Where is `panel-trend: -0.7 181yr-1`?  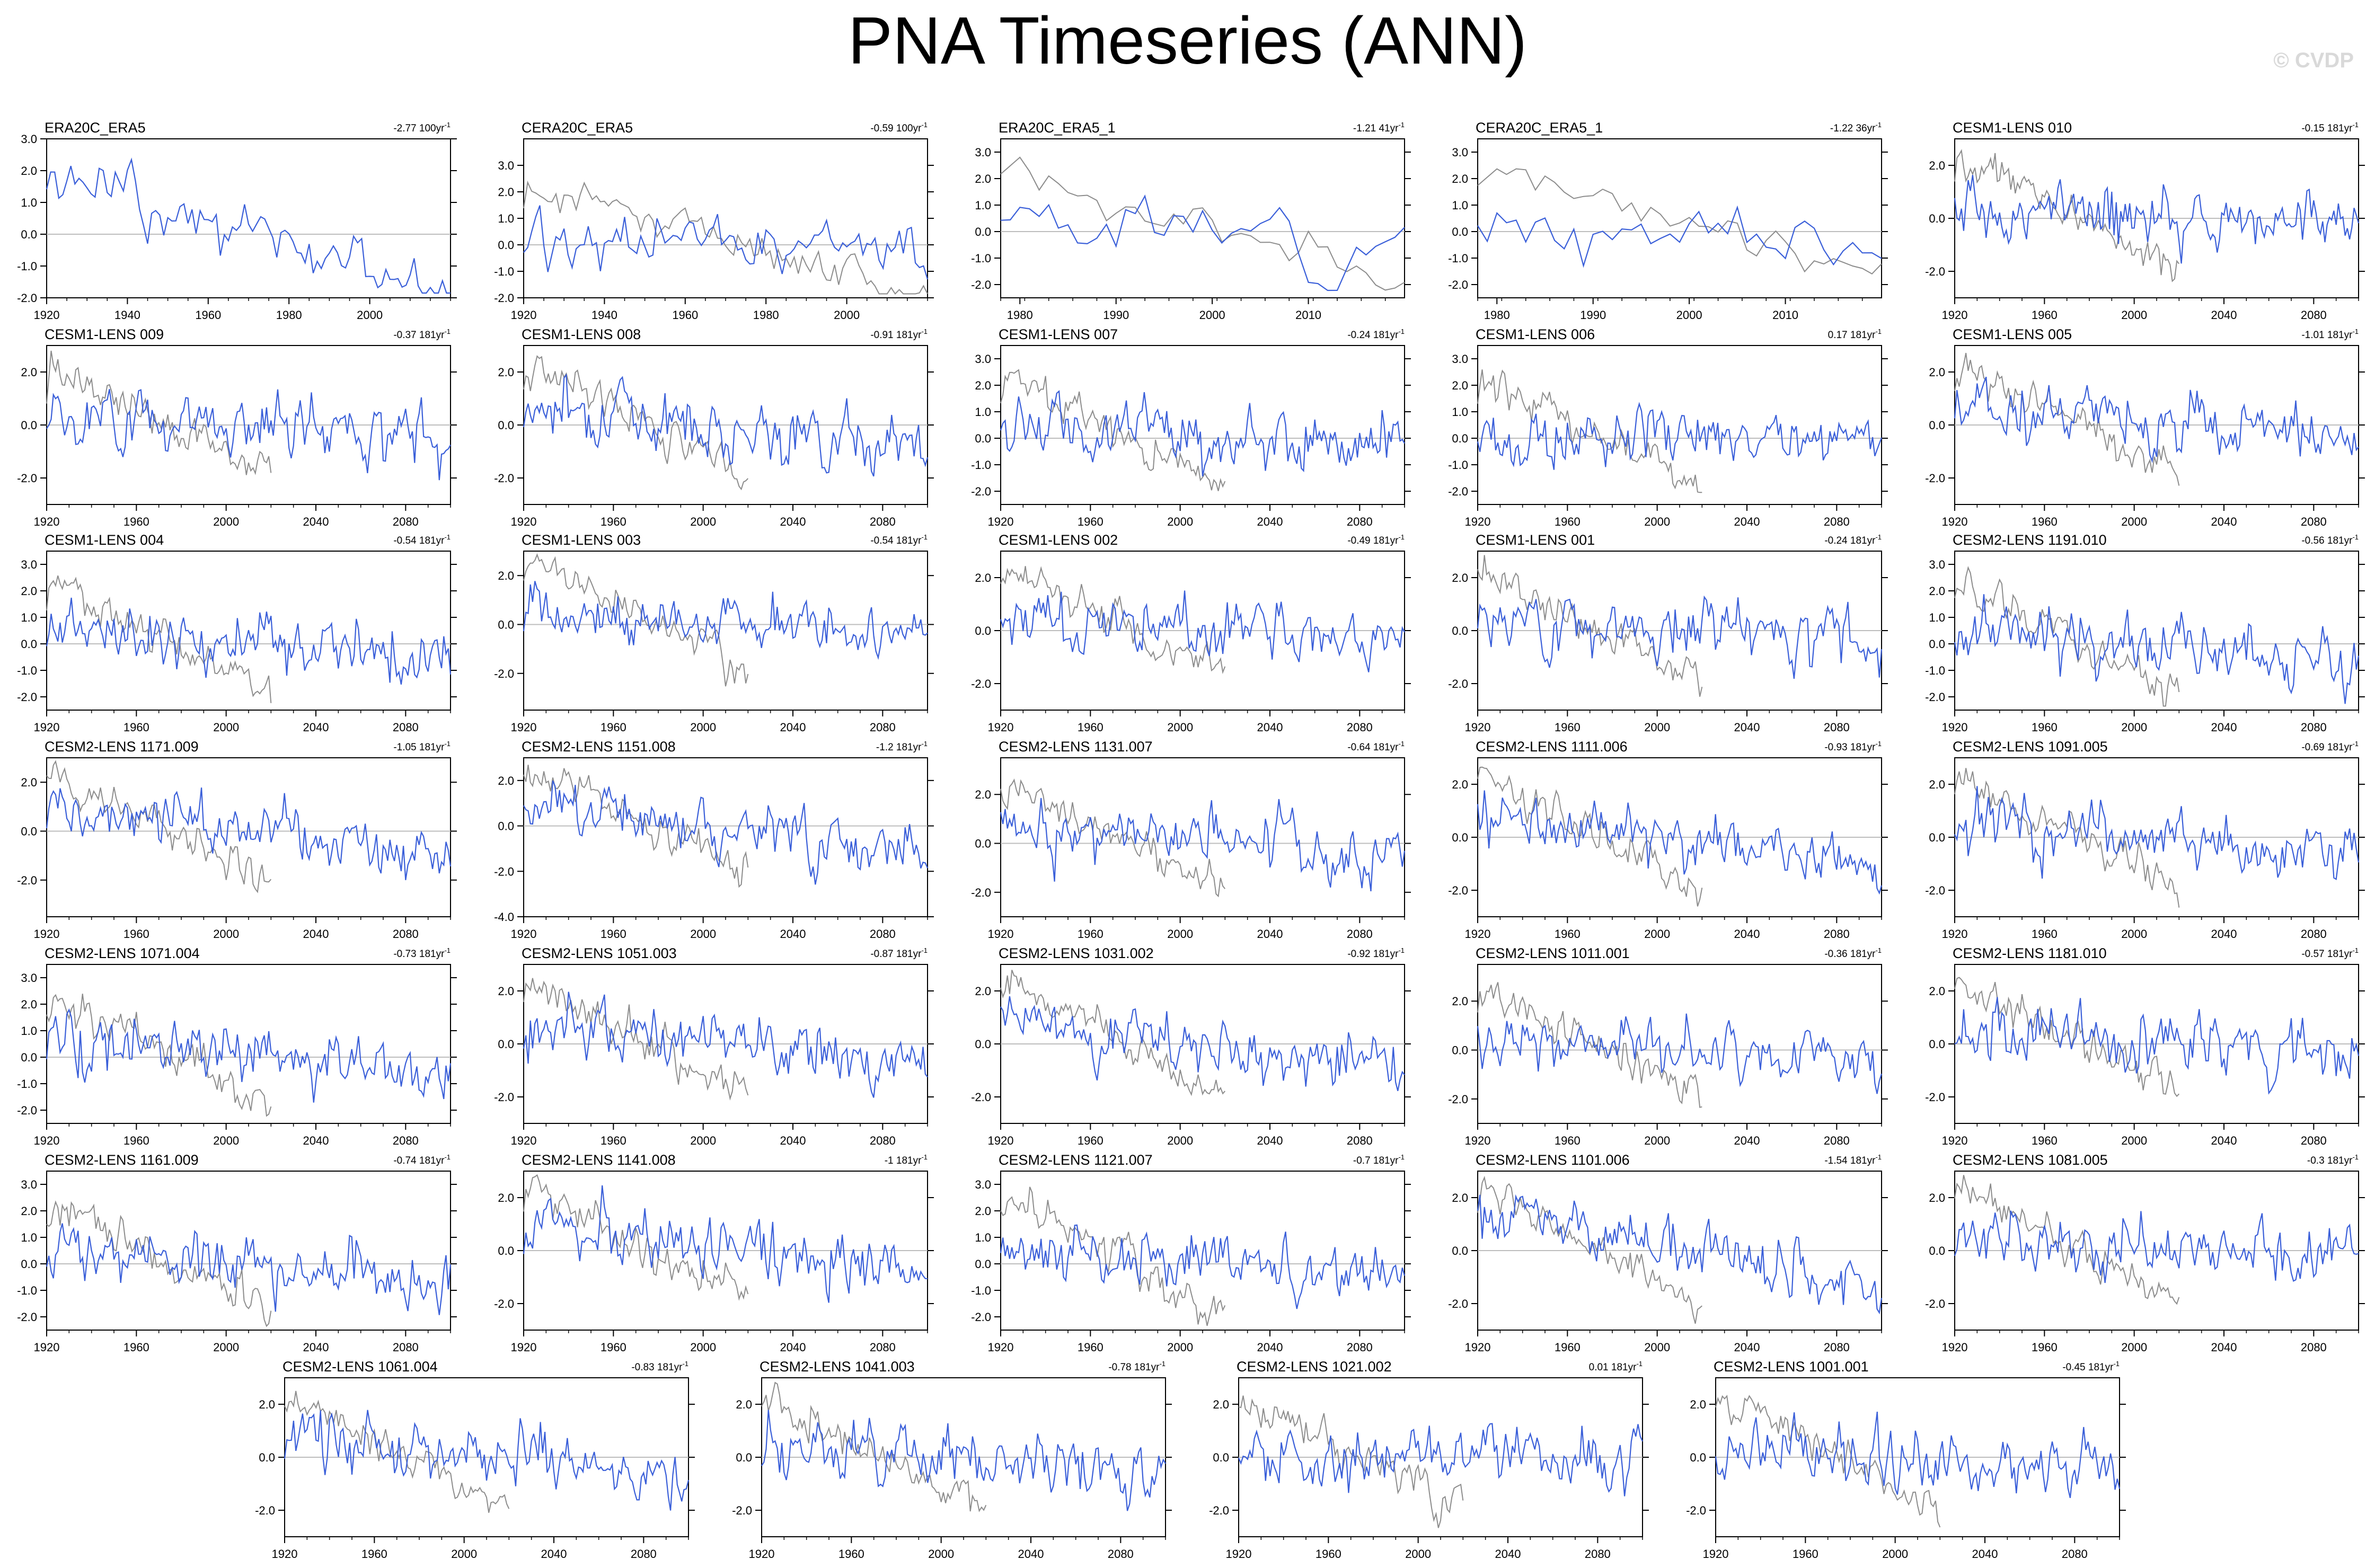 panel-trend: -0.7 181yr-1 is located at coordinates (1379, 1159).